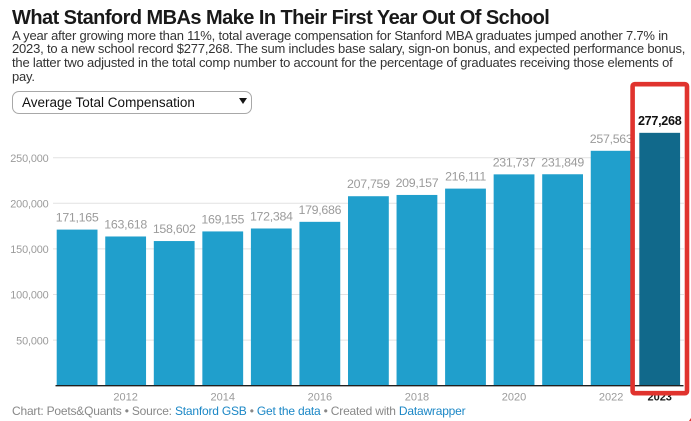  I want to click on svg-text: 179,686, so click(319, 210).